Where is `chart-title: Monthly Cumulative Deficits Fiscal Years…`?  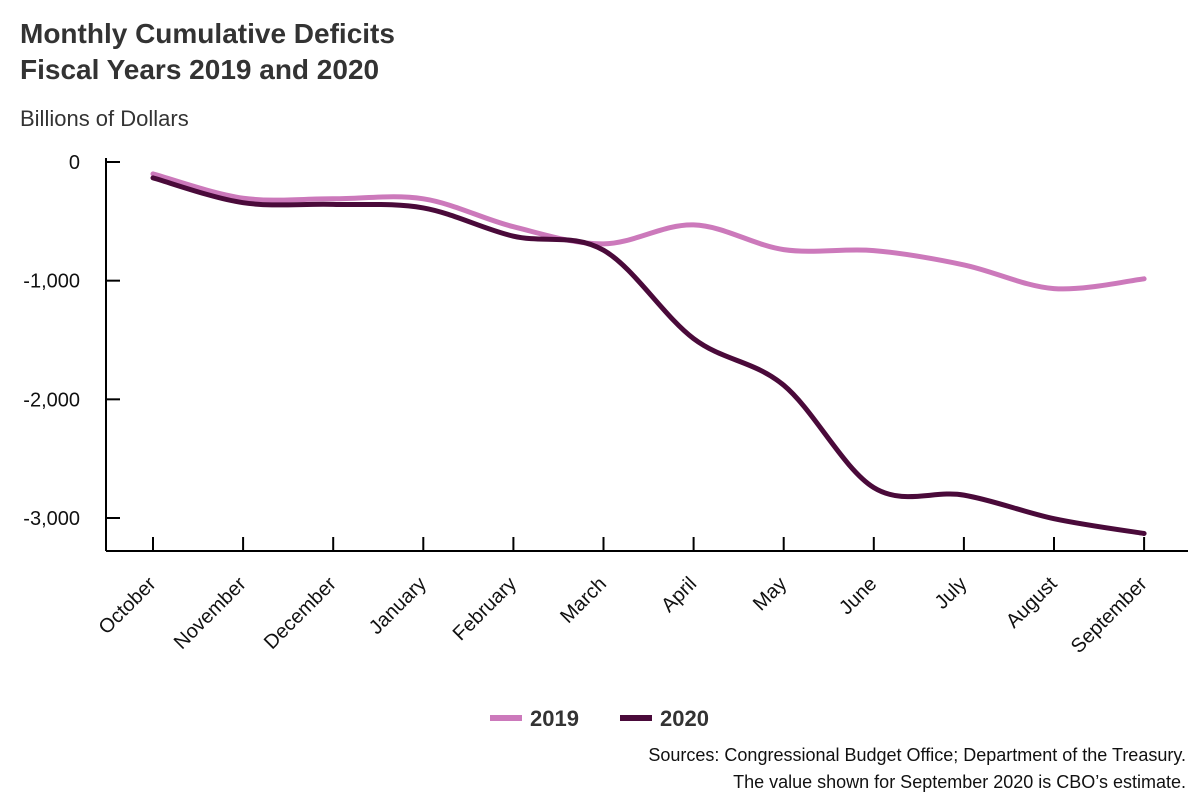 chart-title: Monthly Cumulative Deficits Fiscal Years… is located at coordinates (207, 52).